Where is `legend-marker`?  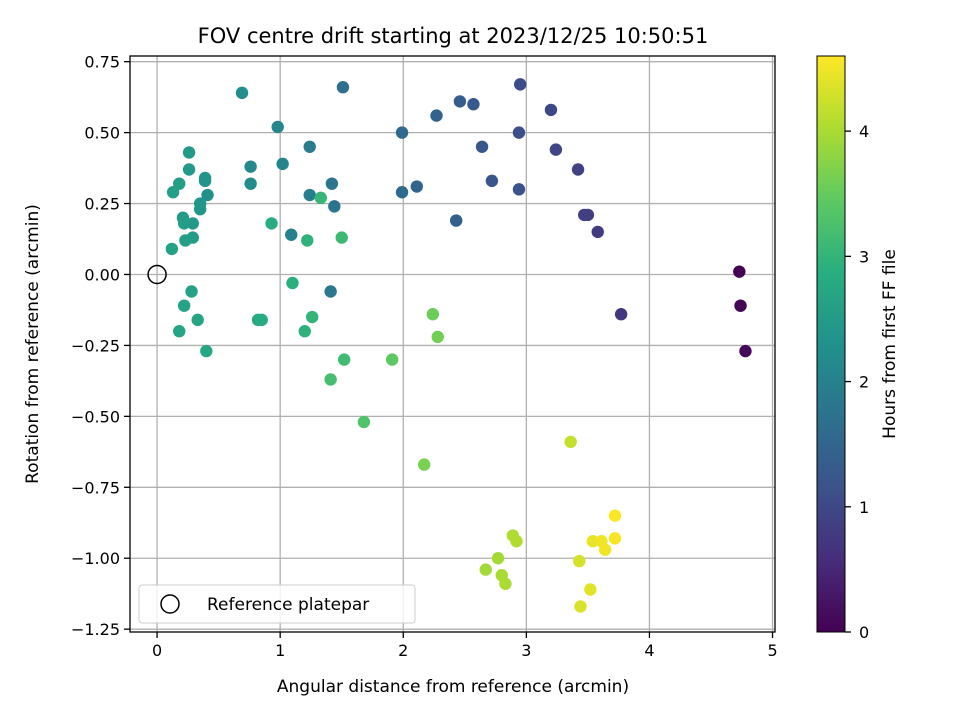 legend-marker is located at coordinates (170, 604).